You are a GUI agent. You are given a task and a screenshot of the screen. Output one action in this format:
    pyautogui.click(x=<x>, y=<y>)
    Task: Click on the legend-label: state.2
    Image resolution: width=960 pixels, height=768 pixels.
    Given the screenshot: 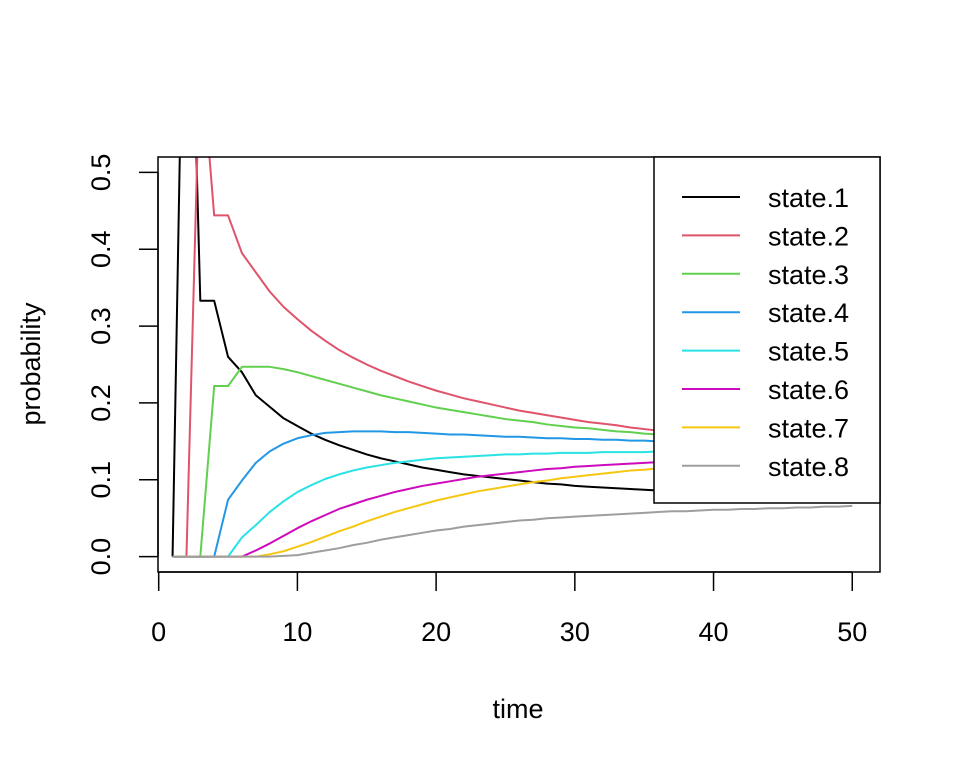 What is the action you would take?
    pyautogui.click(x=808, y=236)
    